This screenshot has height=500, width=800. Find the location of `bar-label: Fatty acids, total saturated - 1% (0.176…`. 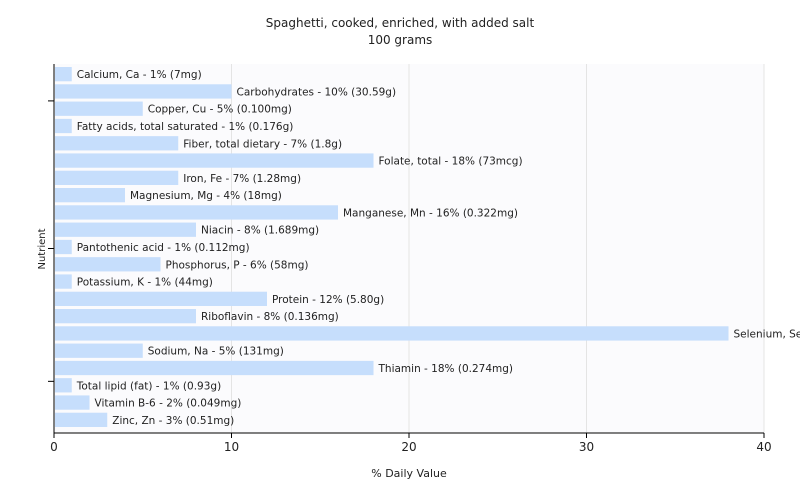

bar-label: Fatty acids, total saturated - 1% (0.176… is located at coordinates (185, 127).